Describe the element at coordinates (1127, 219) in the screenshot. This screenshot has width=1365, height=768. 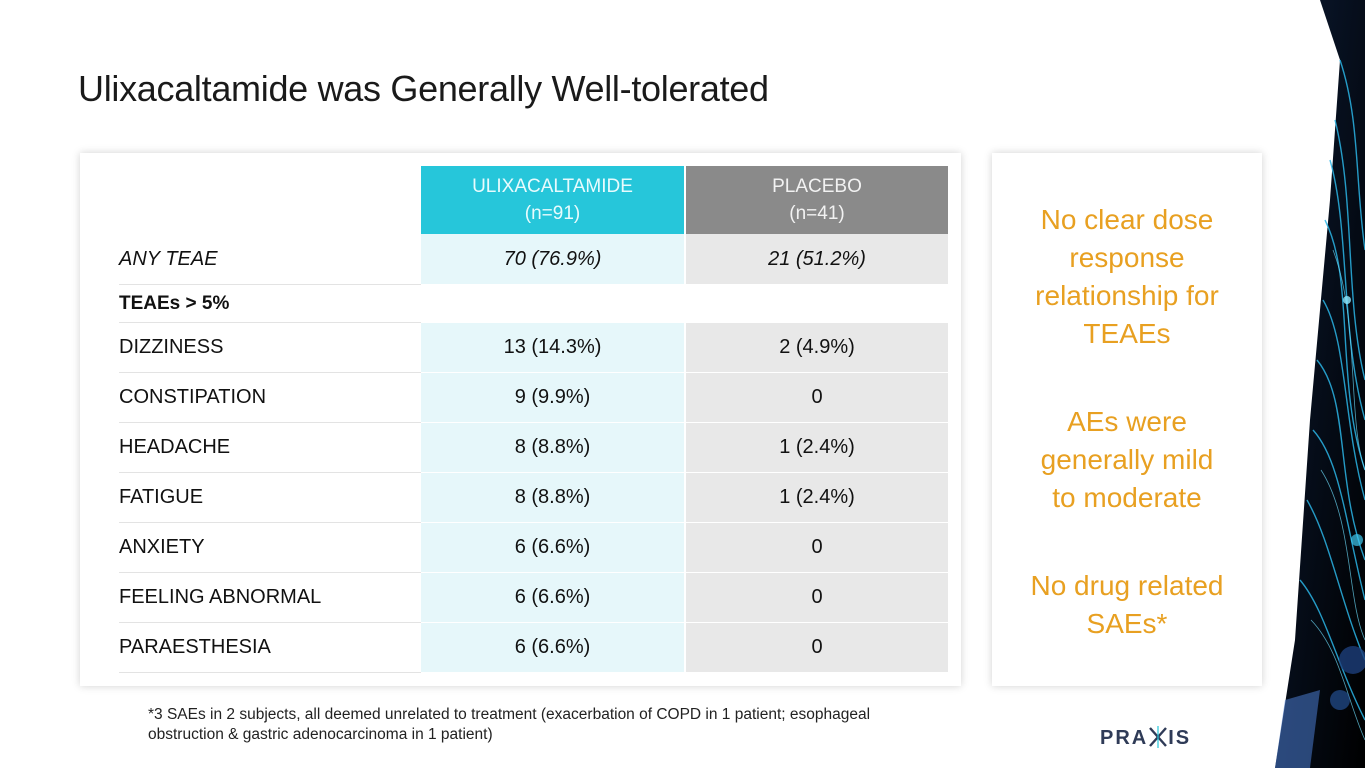
I see `finding-line: No clear dose` at that location.